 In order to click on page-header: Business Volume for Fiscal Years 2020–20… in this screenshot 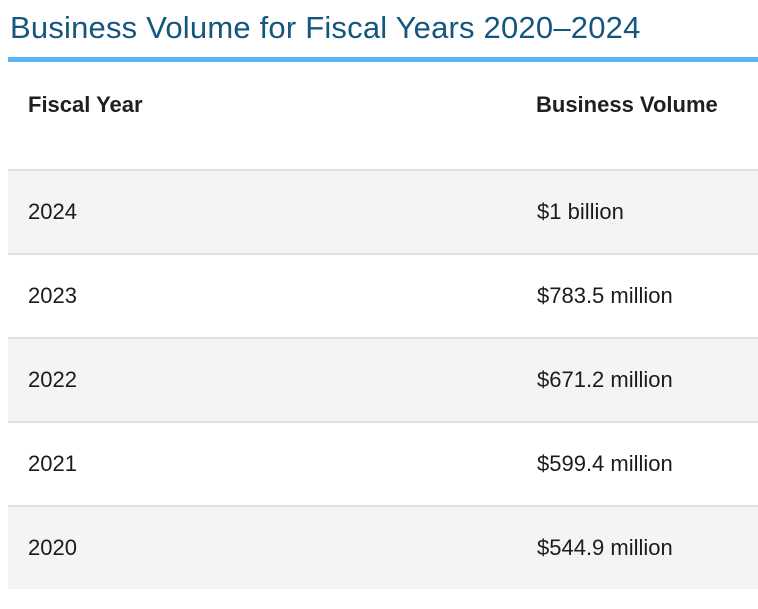, I will do `click(383, 31)`.